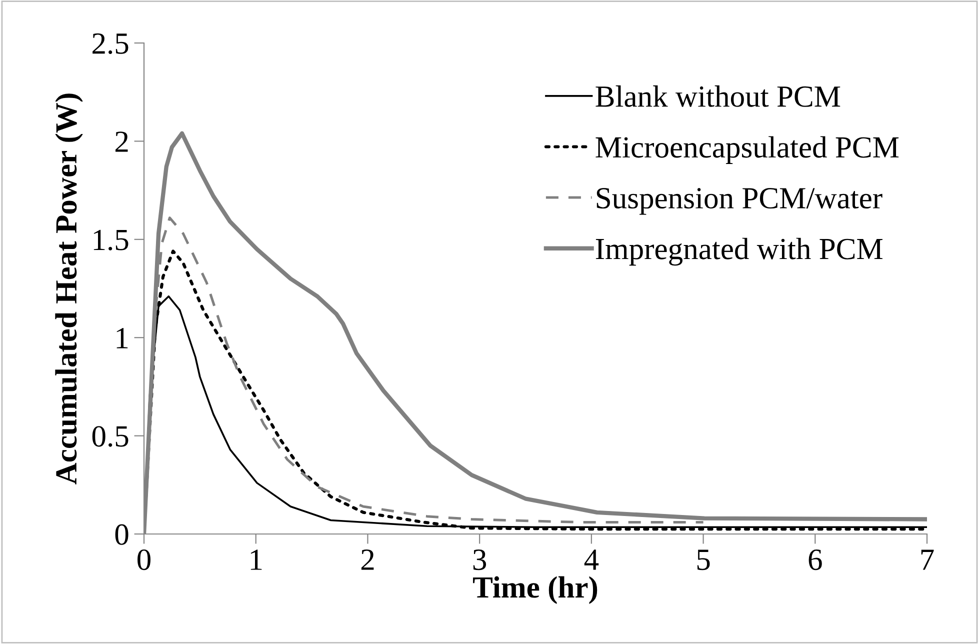 This screenshot has width=979, height=644. Describe the element at coordinates (256, 560) in the screenshot. I see `x-tick-label: 1` at that location.